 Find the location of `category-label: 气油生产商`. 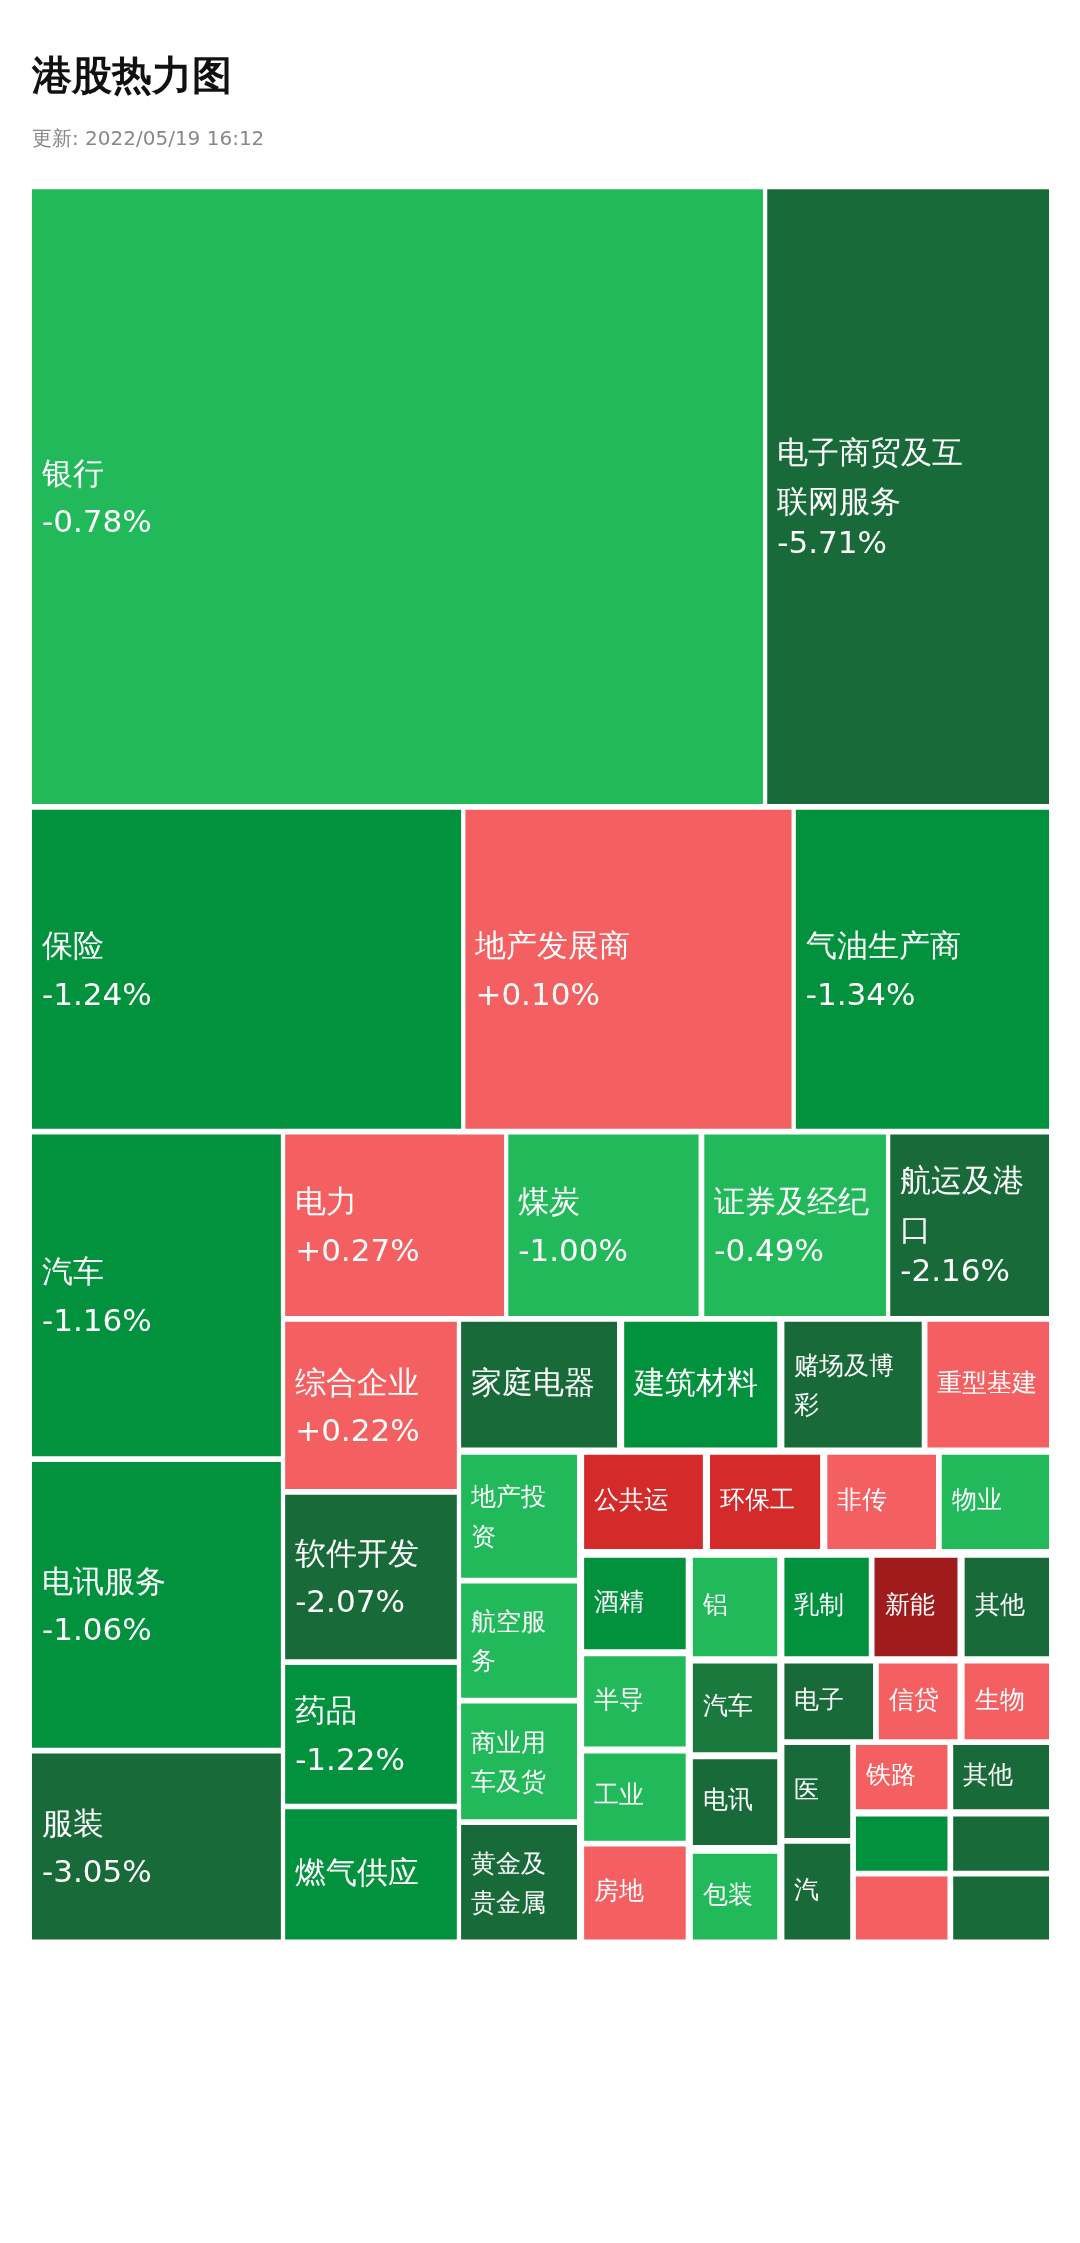

category-label: 气油生产商 is located at coordinates (883, 945).